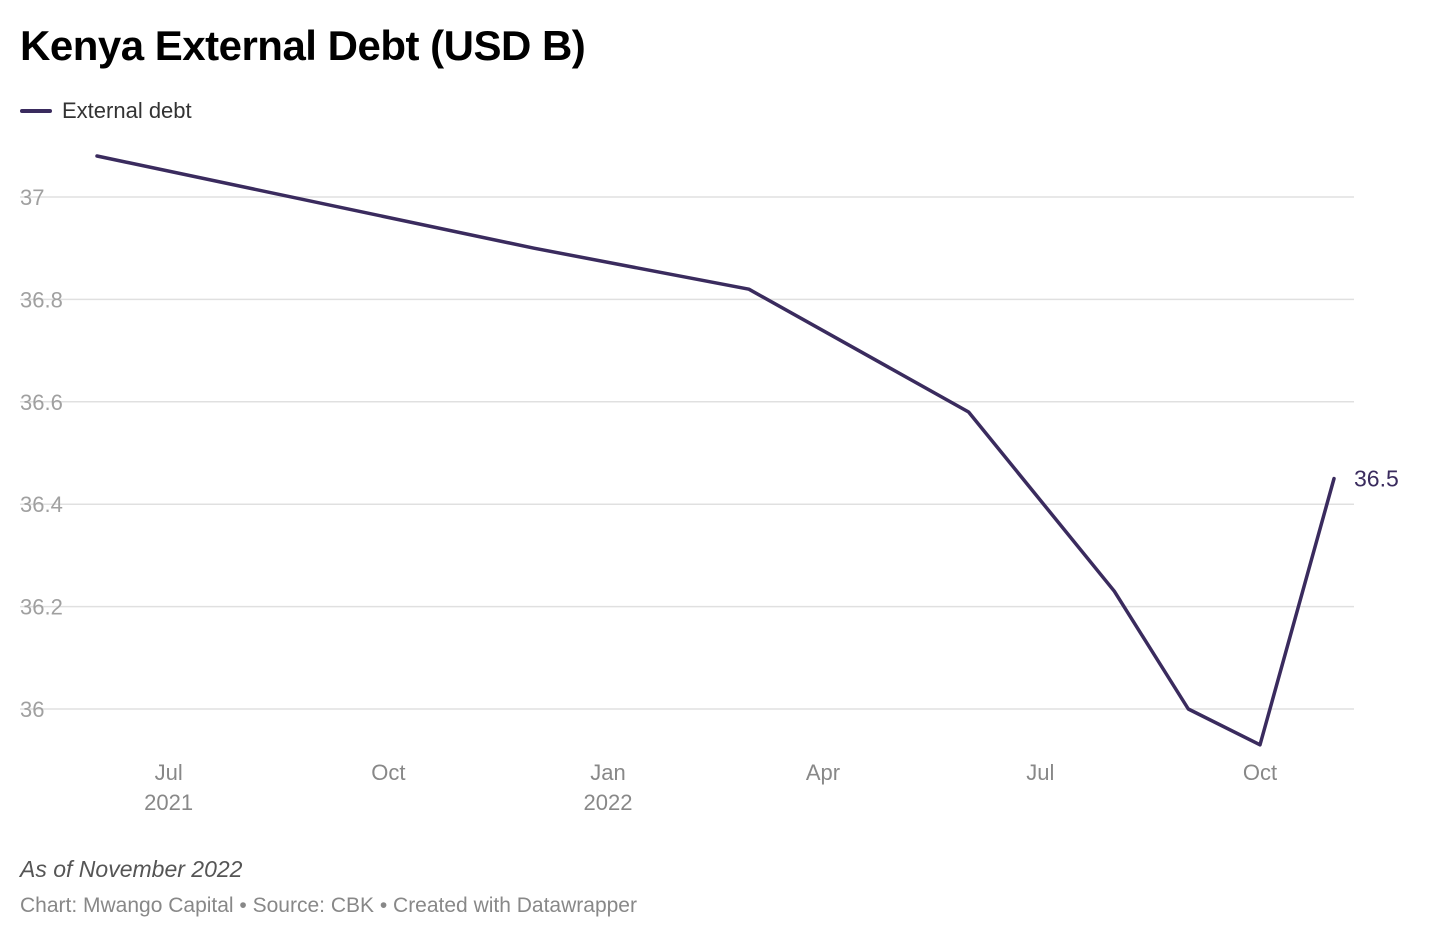 This screenshot has width=1440, height=940. I want to click on end-labels: 36.5, so click(1376, 479).